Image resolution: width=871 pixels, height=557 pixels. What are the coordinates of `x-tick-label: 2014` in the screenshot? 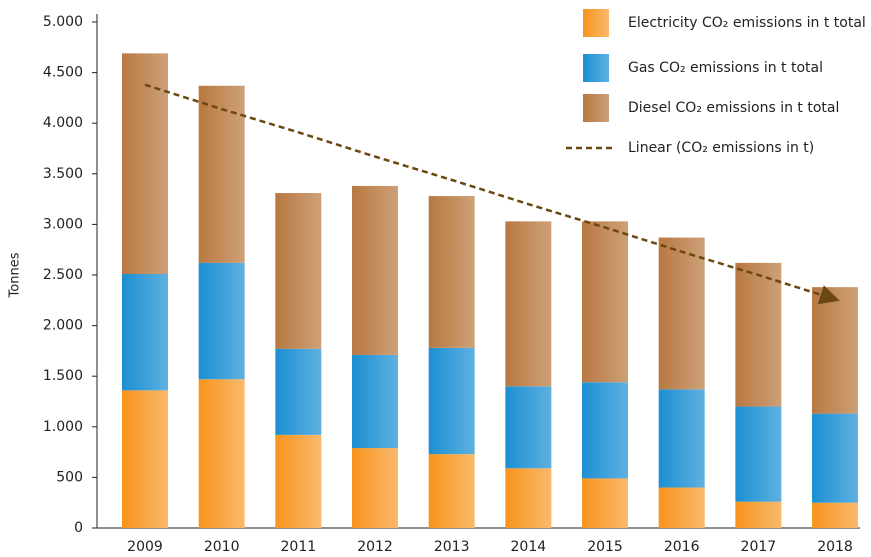 It's located at (529, 547).